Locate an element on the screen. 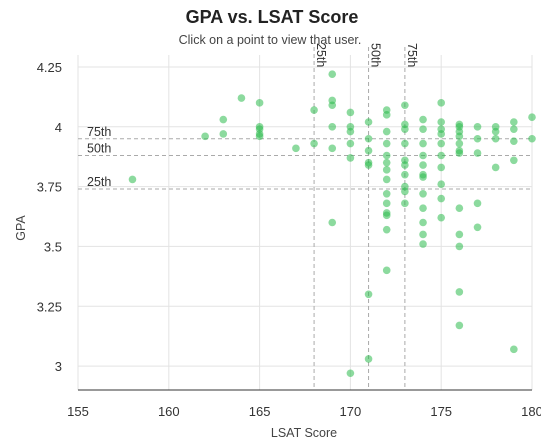 This screenshot has height=444, width=541. gpa-percentile-label: 75th is located at coordinates (99, 132).